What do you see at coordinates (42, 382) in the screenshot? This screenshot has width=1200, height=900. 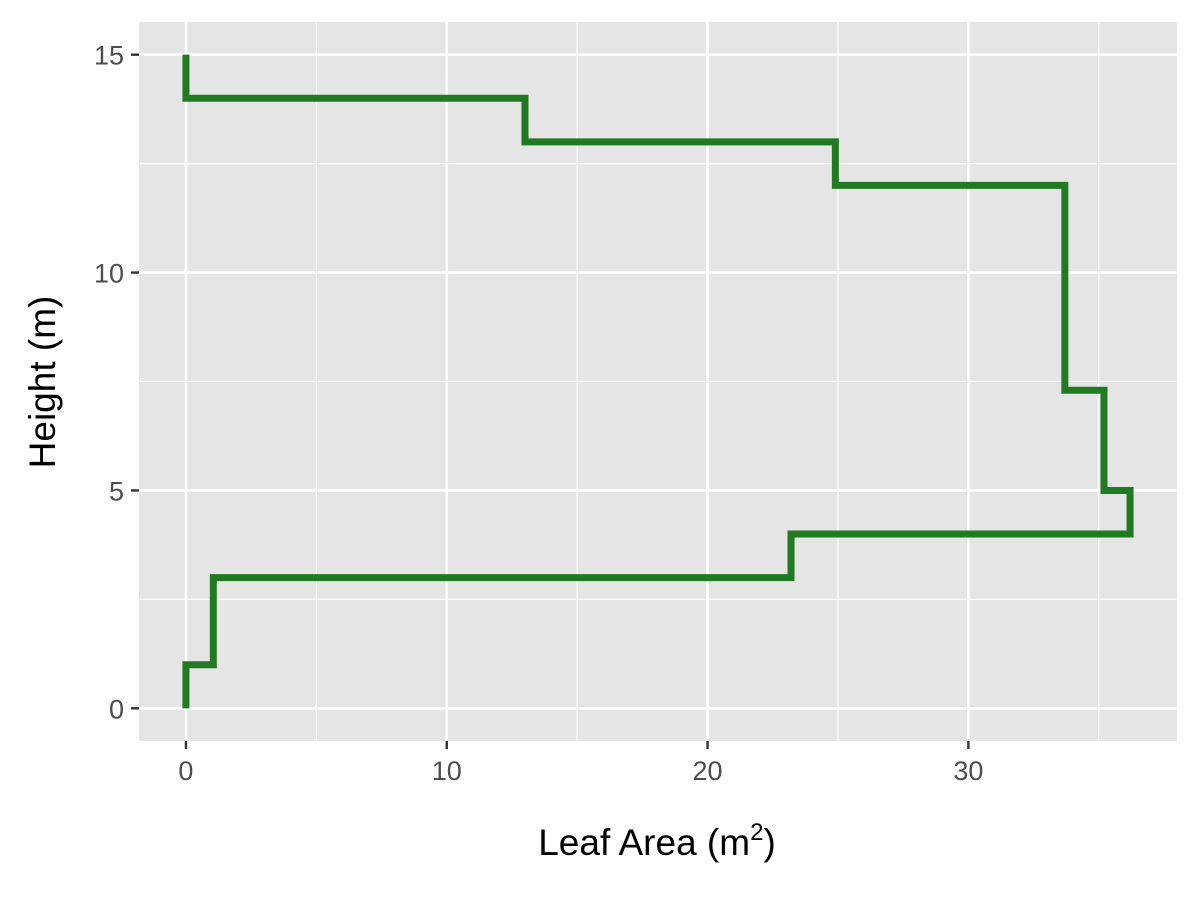 I see `y-axis-title: Height (m)` at bounding box center [42, 382].